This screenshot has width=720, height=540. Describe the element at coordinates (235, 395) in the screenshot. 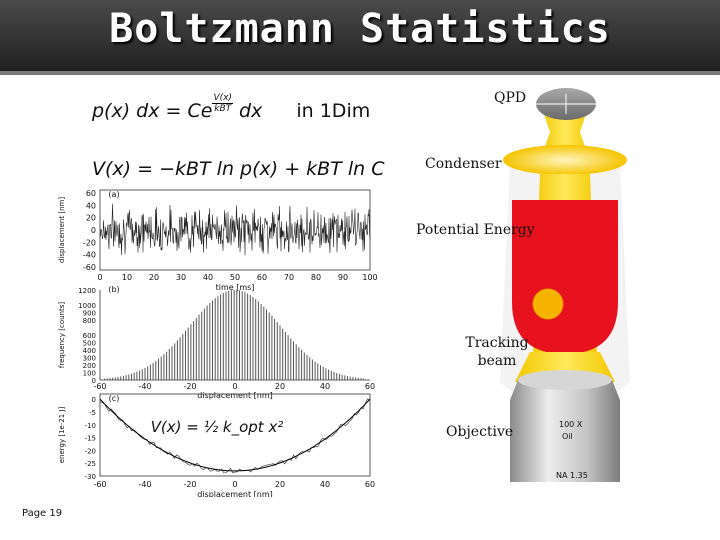

I see `panel-b-xlabel: displacement [nm]` at that location.